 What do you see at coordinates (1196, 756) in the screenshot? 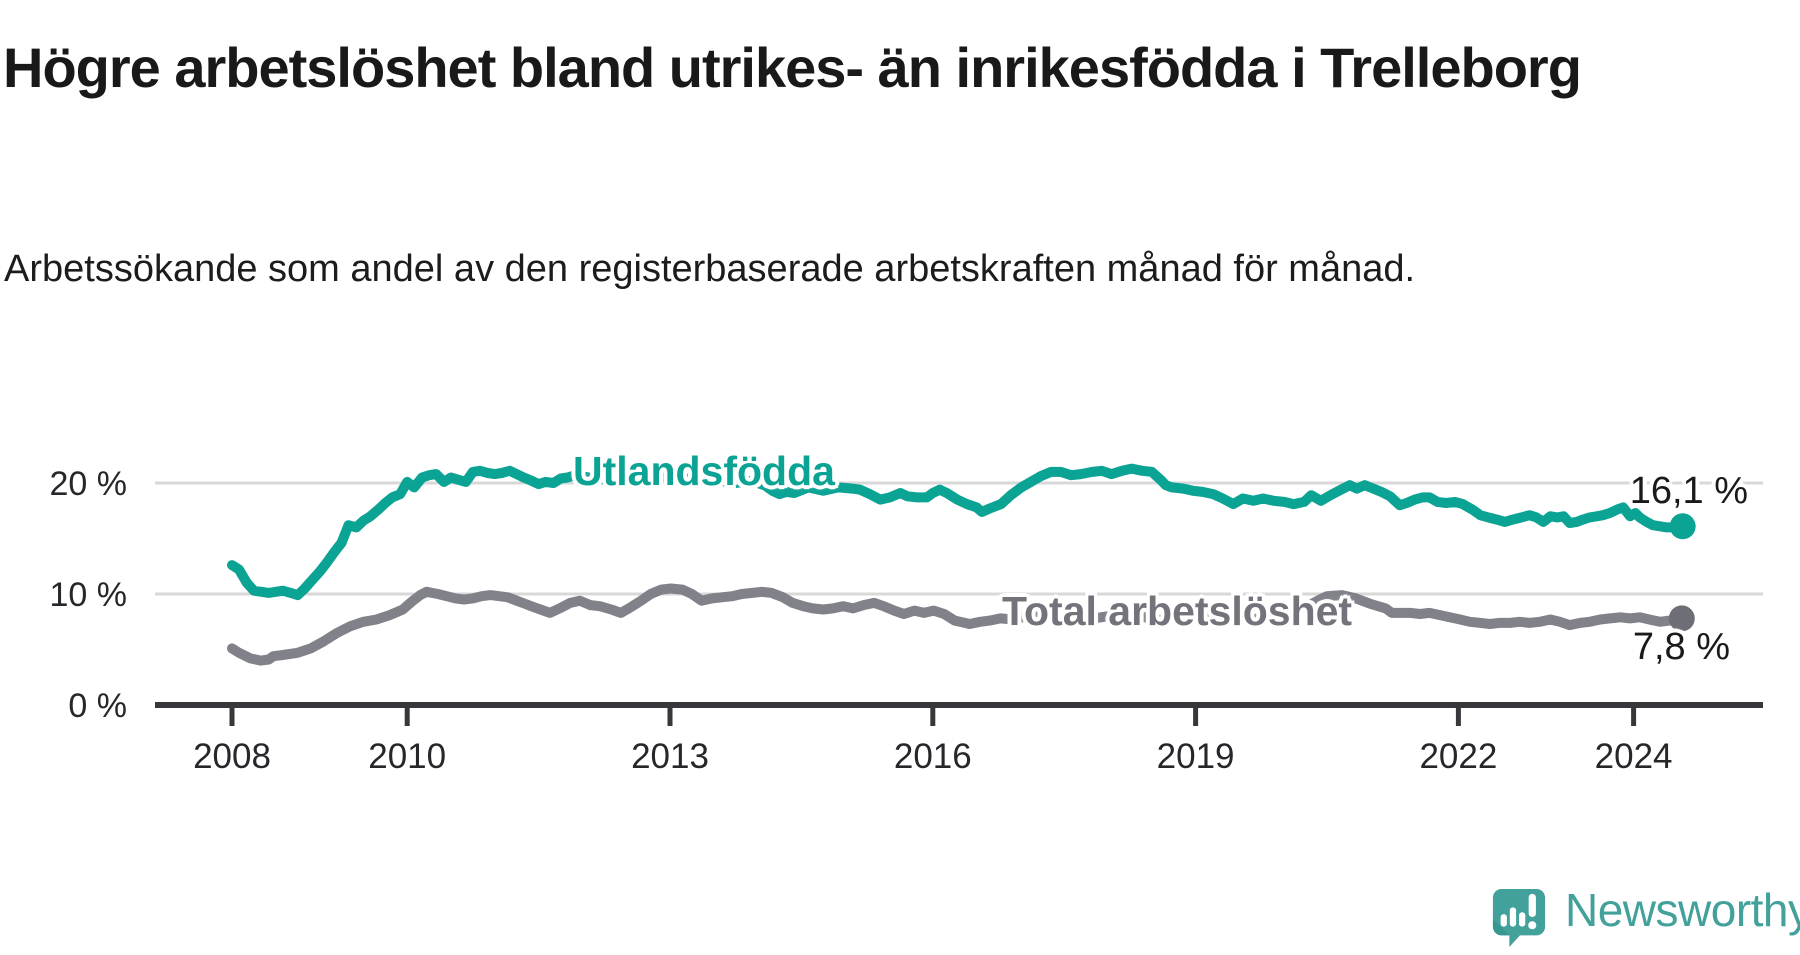
I see `x-axis-label-2019: 2019` at bounding box center [1196, 756].